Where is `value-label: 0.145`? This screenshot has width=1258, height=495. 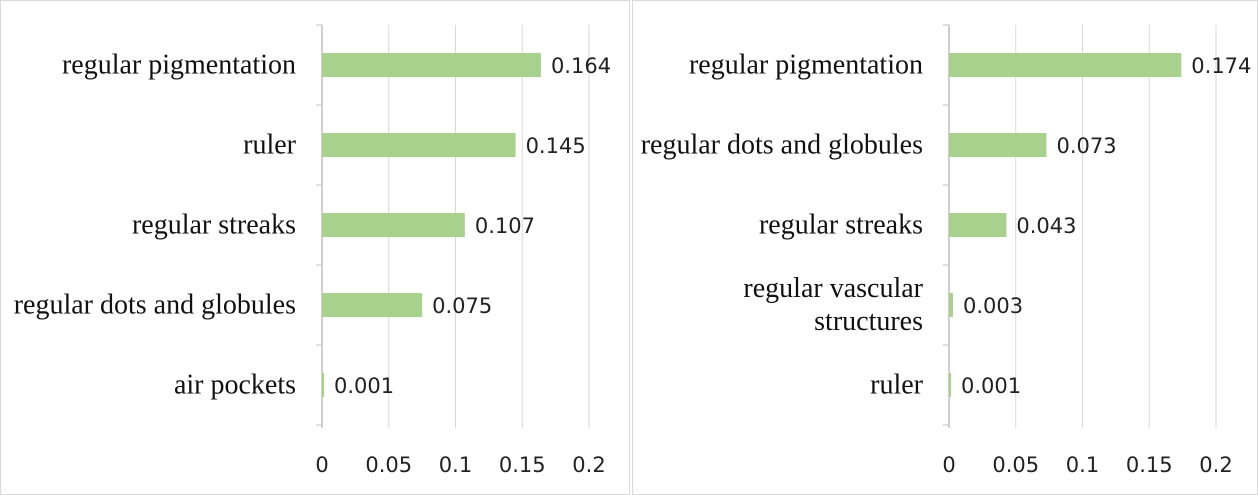
value-label: 0.145 is located at coordinates (556, 146).